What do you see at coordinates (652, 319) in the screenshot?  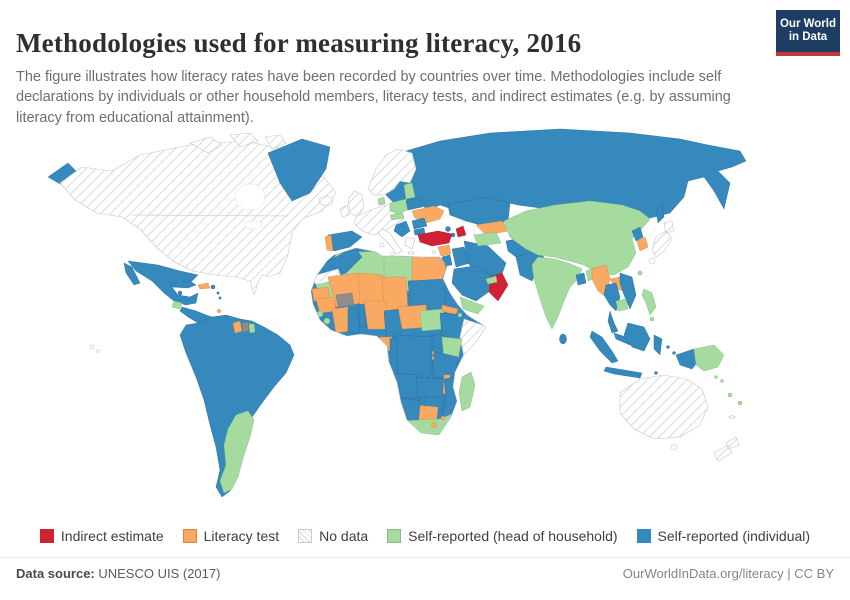 I see `philippines-mindanao` at bounding box center [652, 319].